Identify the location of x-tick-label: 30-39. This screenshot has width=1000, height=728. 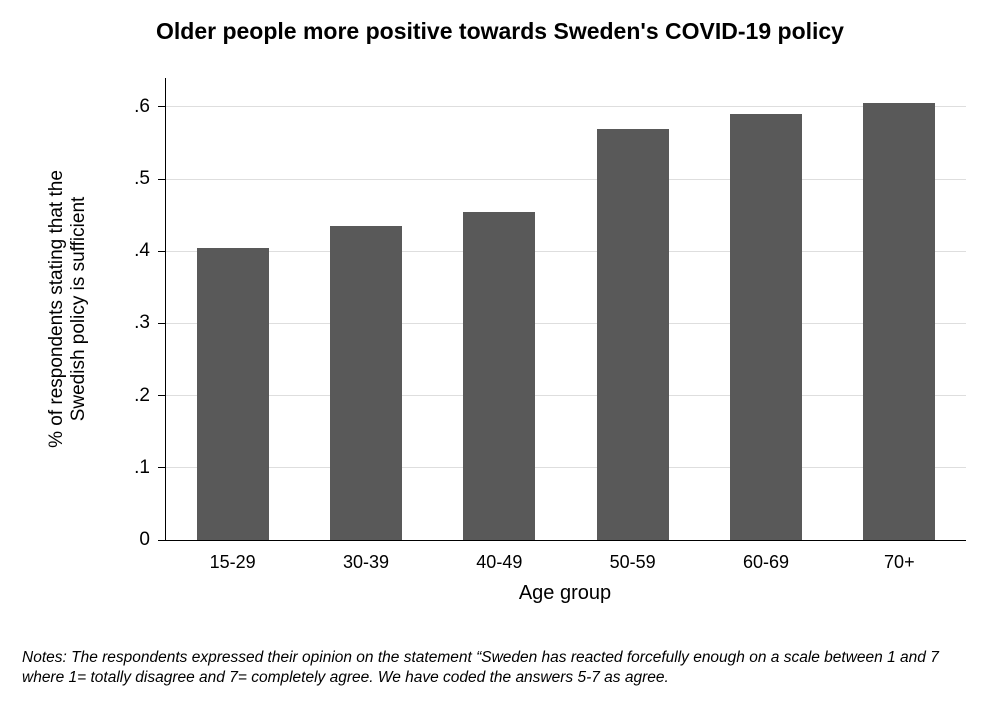
(366, 562).